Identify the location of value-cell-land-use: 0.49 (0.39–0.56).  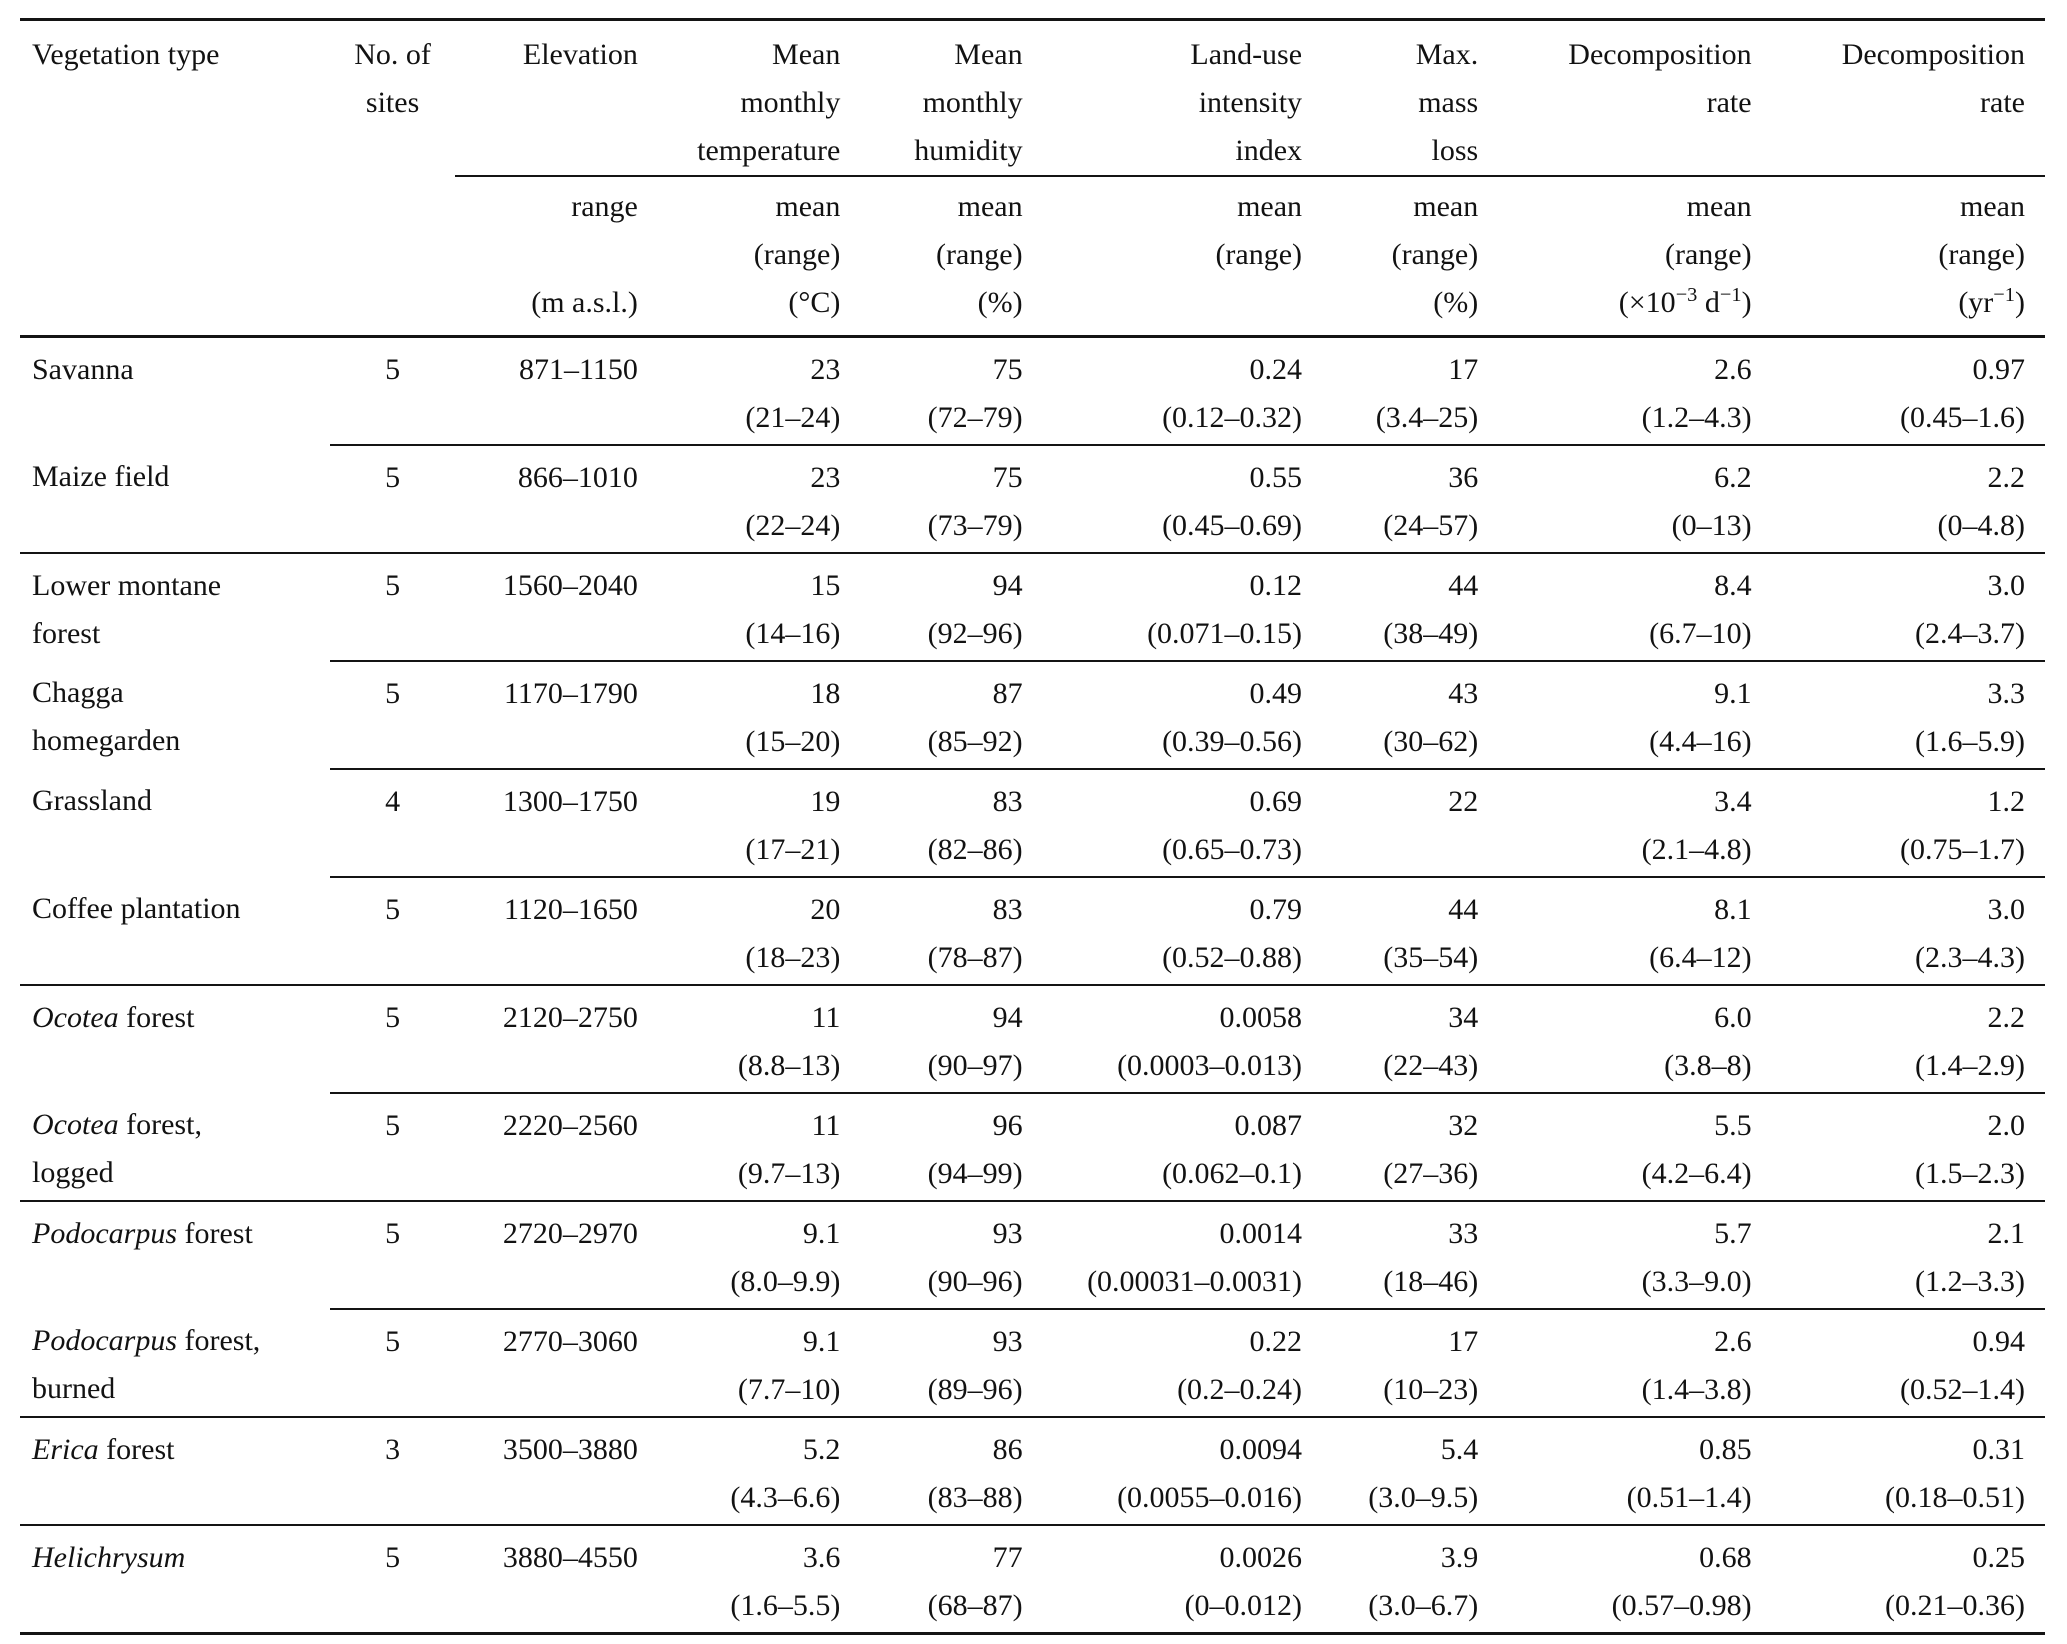
(1182, 714).